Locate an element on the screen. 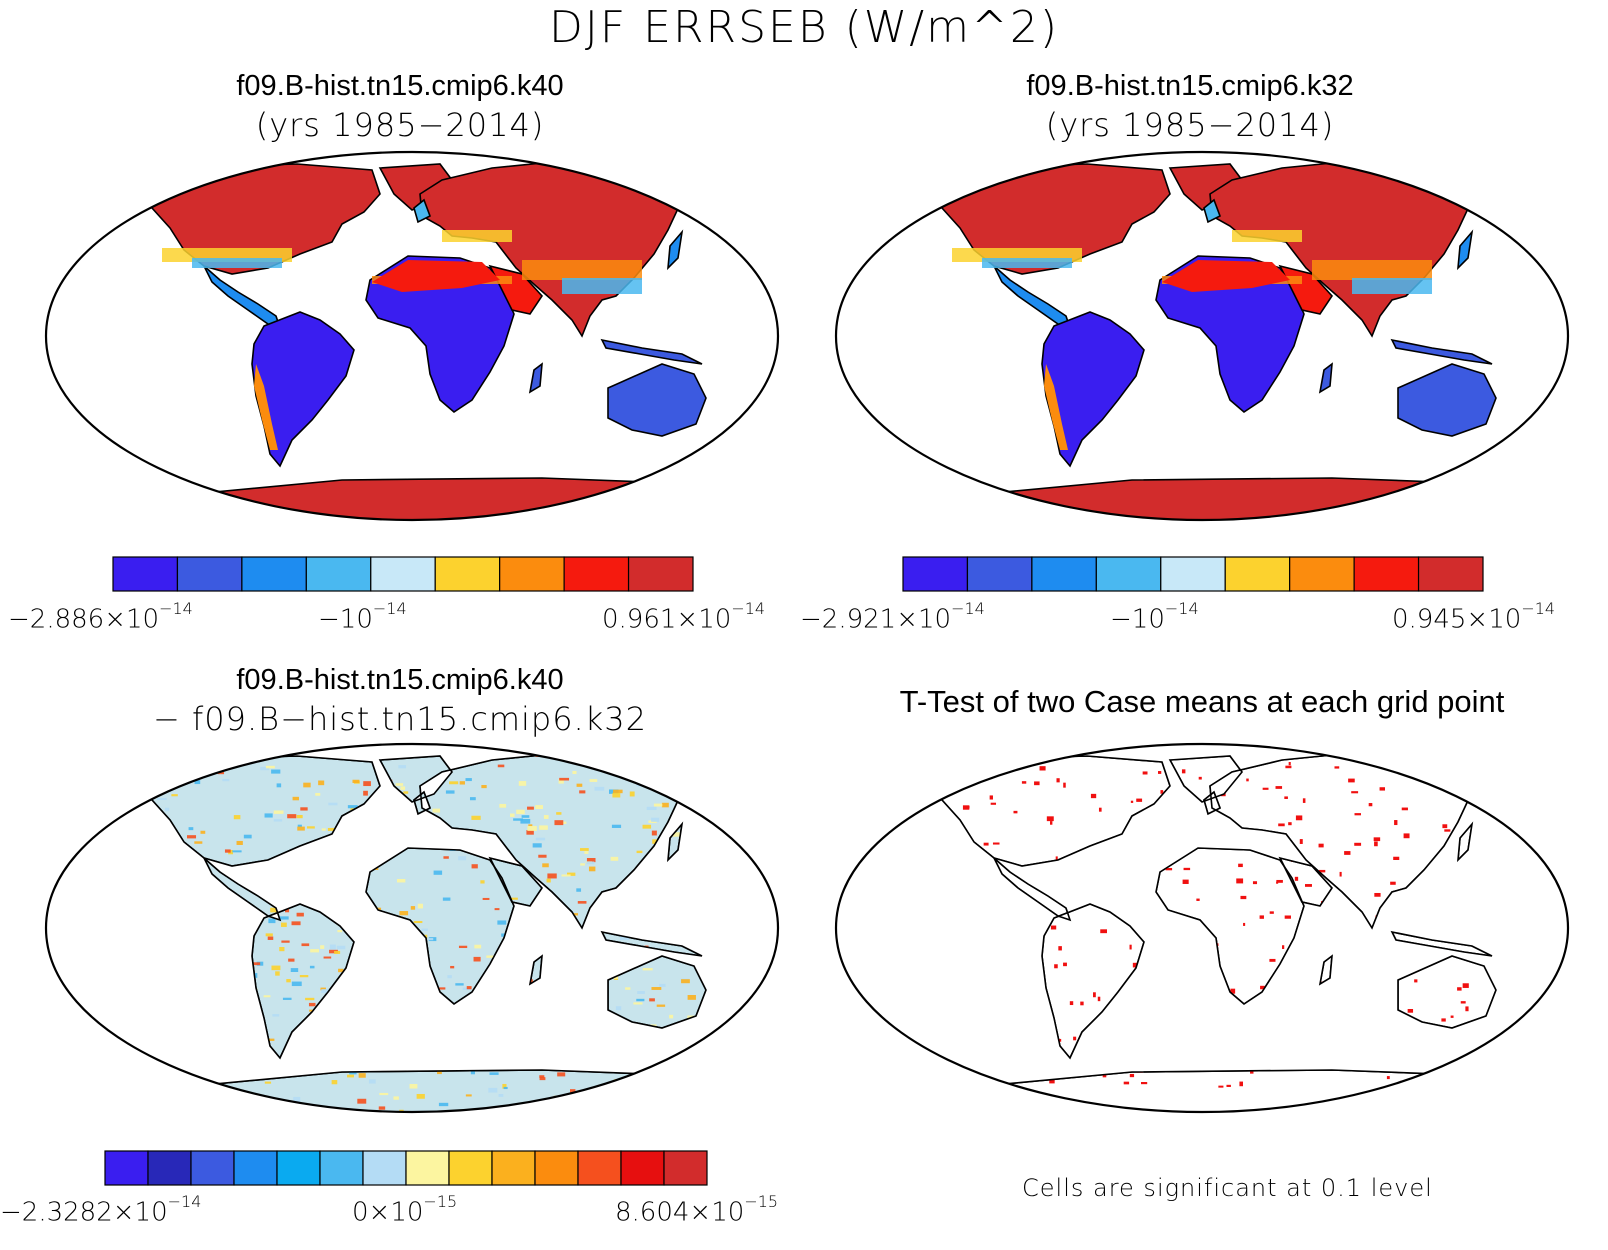 Image resolution: width=1608 pixels, height=1250 pixels. diff-colorbar is located at coordinates (406, 1168).